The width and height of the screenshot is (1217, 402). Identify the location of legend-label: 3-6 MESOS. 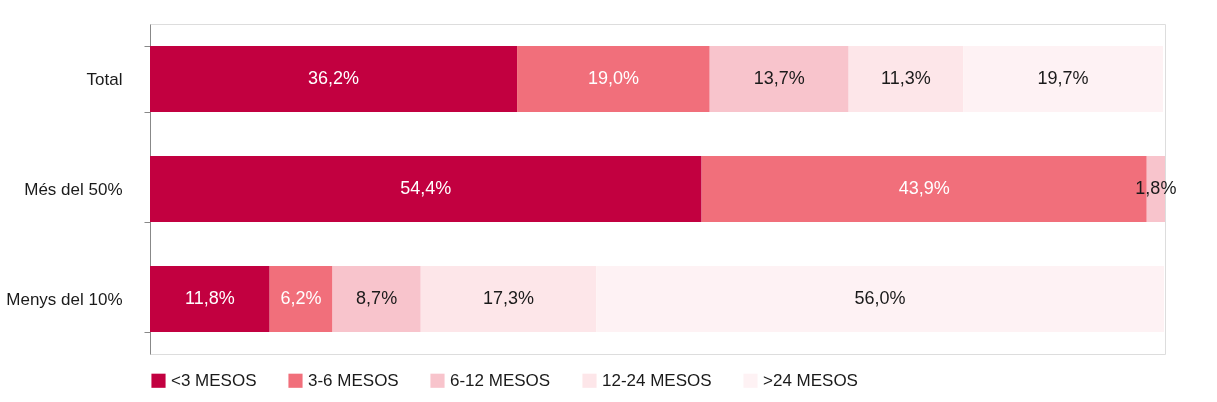
(353, 380).